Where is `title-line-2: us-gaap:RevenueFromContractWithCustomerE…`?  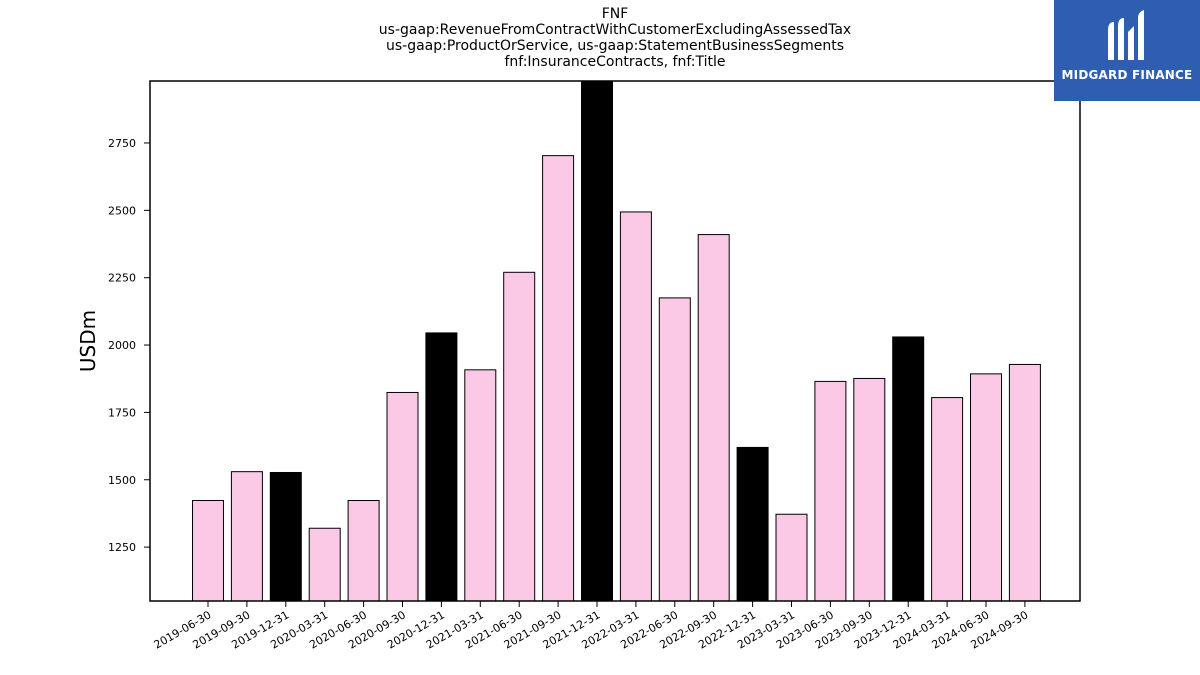 title-line-2: us-gaap:RevenueFromContractWithCustomerE… is located at coordinates (615, 30).